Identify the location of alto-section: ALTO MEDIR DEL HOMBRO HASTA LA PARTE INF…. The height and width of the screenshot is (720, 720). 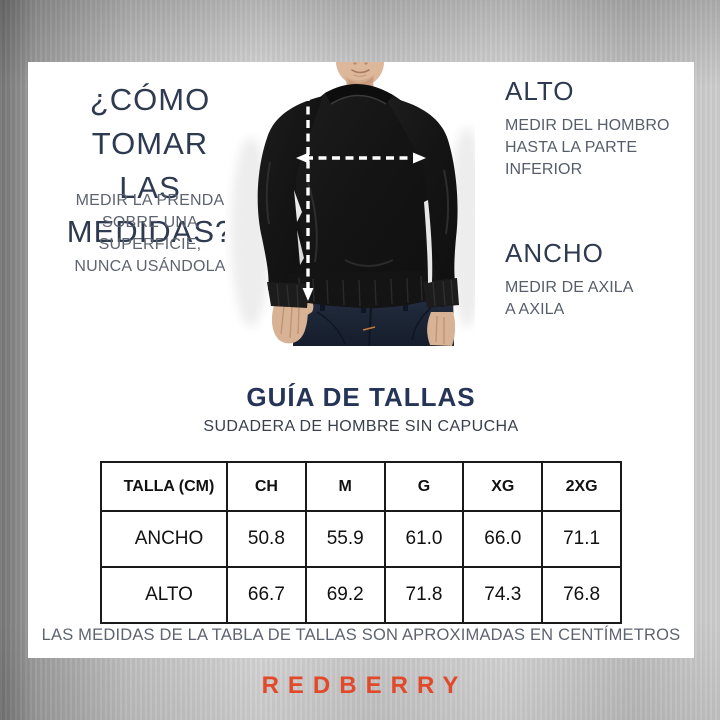
(600, 128).